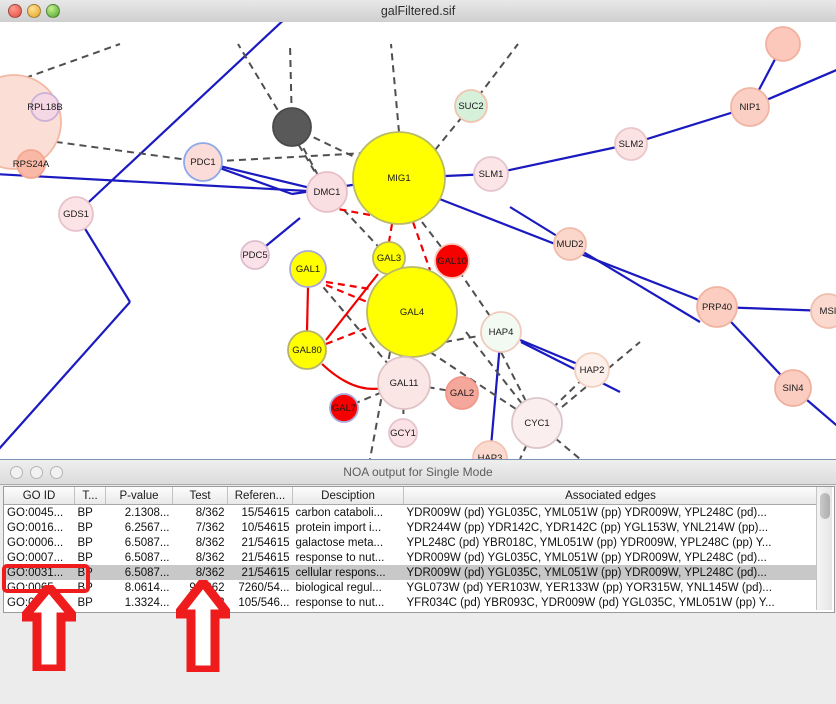  I want to click on network-node-GAL1: GAL1, so click(308, 269).